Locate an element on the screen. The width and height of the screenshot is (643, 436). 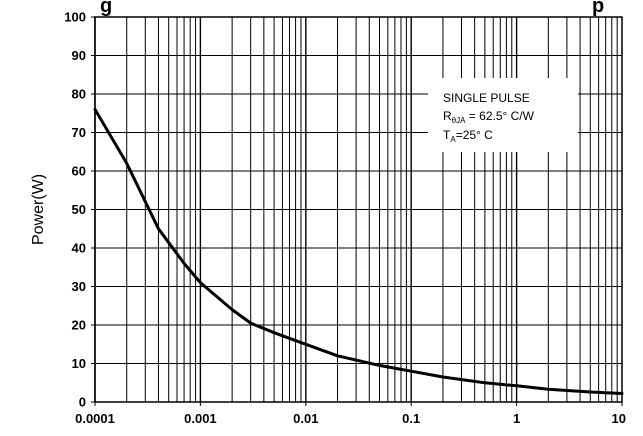
title-fragment-right: p is located at coordinates (598, 8).